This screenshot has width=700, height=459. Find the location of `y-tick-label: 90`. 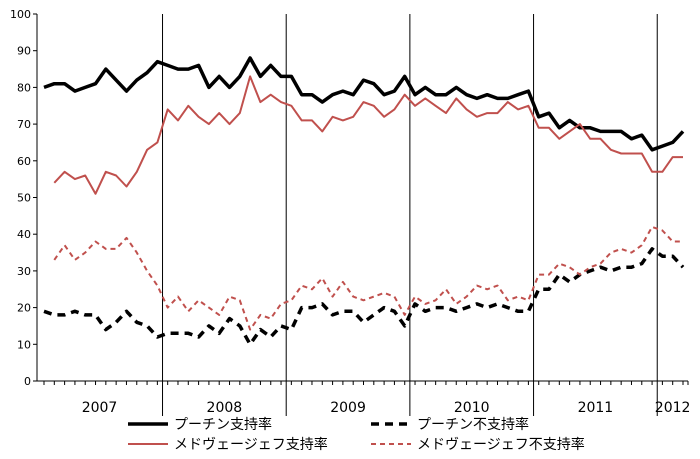

y-tick-label: 90 is located at coordinates (24, 51).